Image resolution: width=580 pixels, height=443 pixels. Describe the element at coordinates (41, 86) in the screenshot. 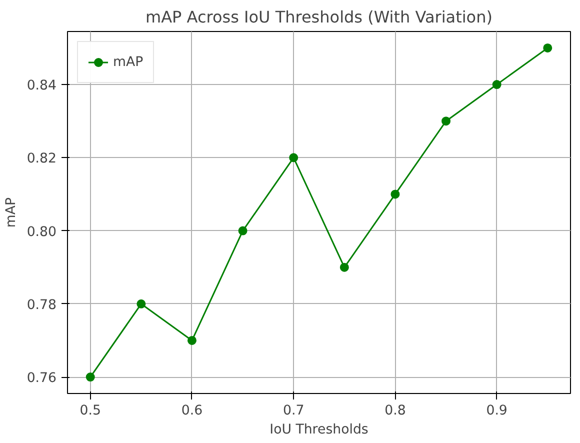

I see `y-tick-label: 0.84` at that location.